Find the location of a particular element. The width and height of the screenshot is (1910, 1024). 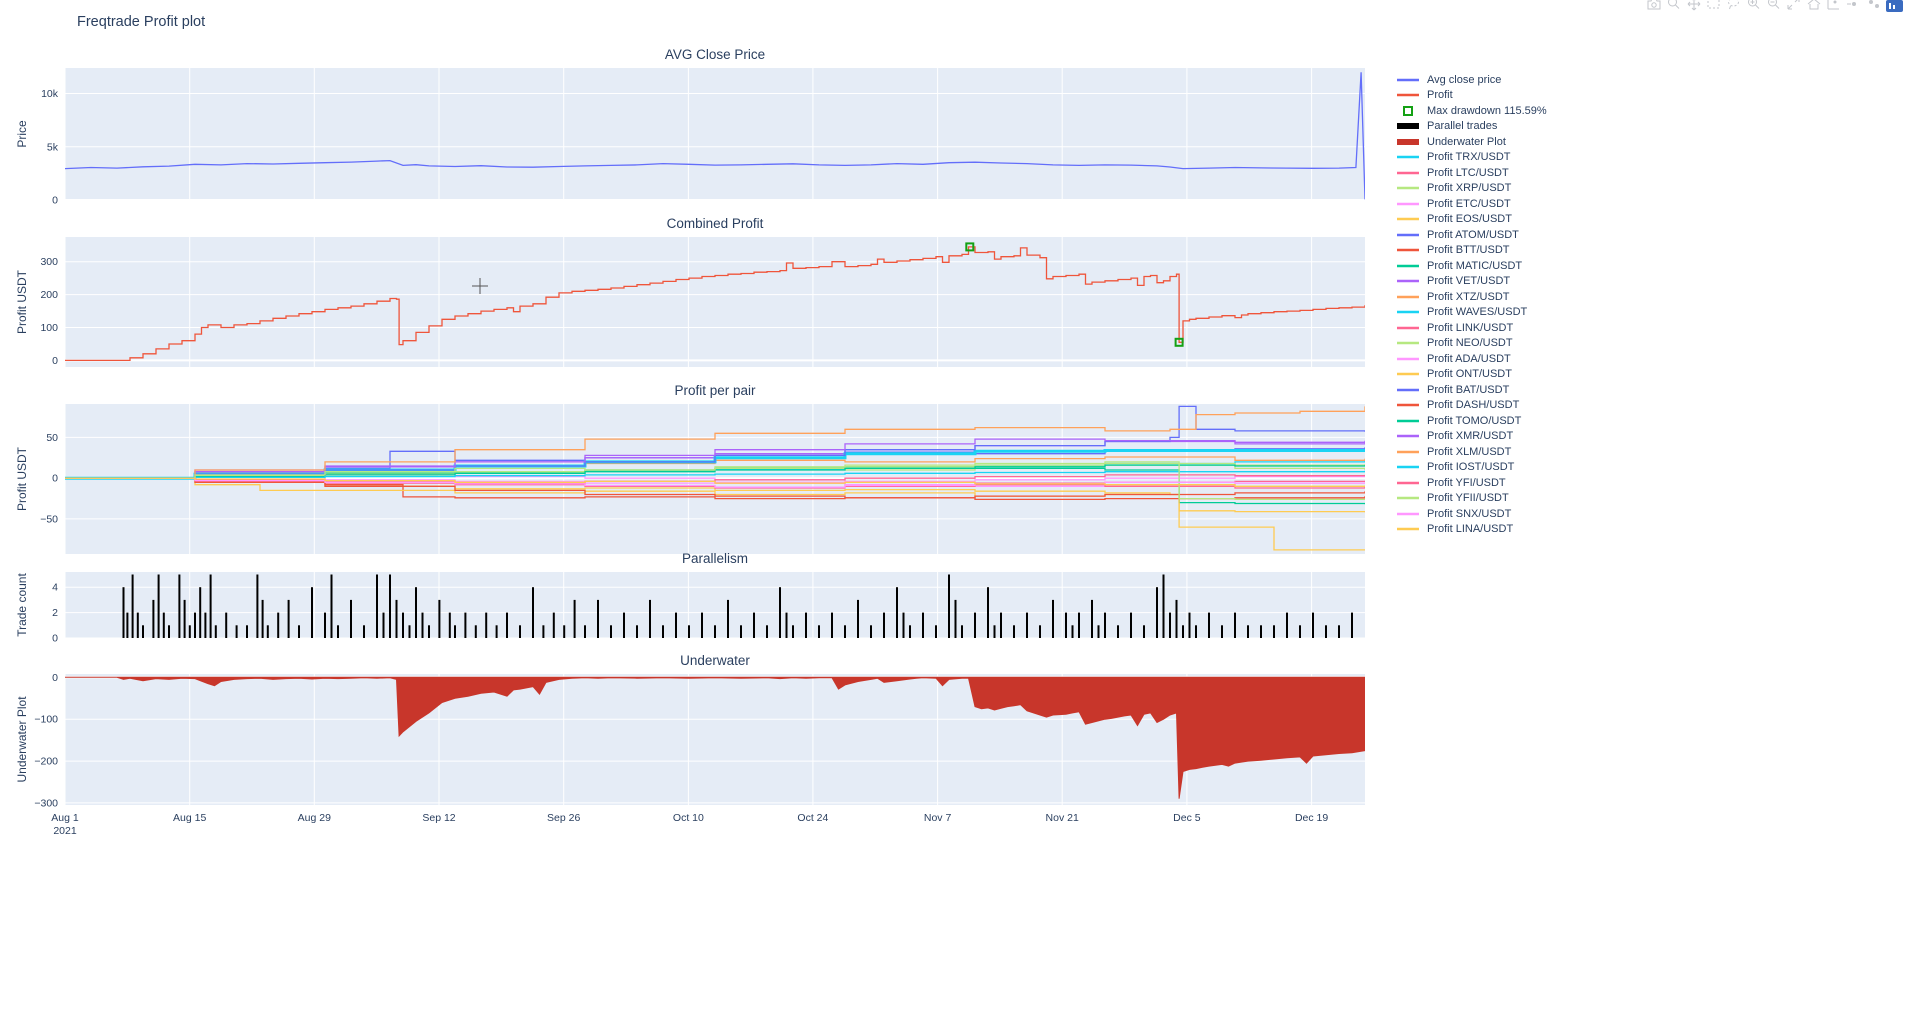

legend-item: Parallel trades is located at coordinates (1471, 127).